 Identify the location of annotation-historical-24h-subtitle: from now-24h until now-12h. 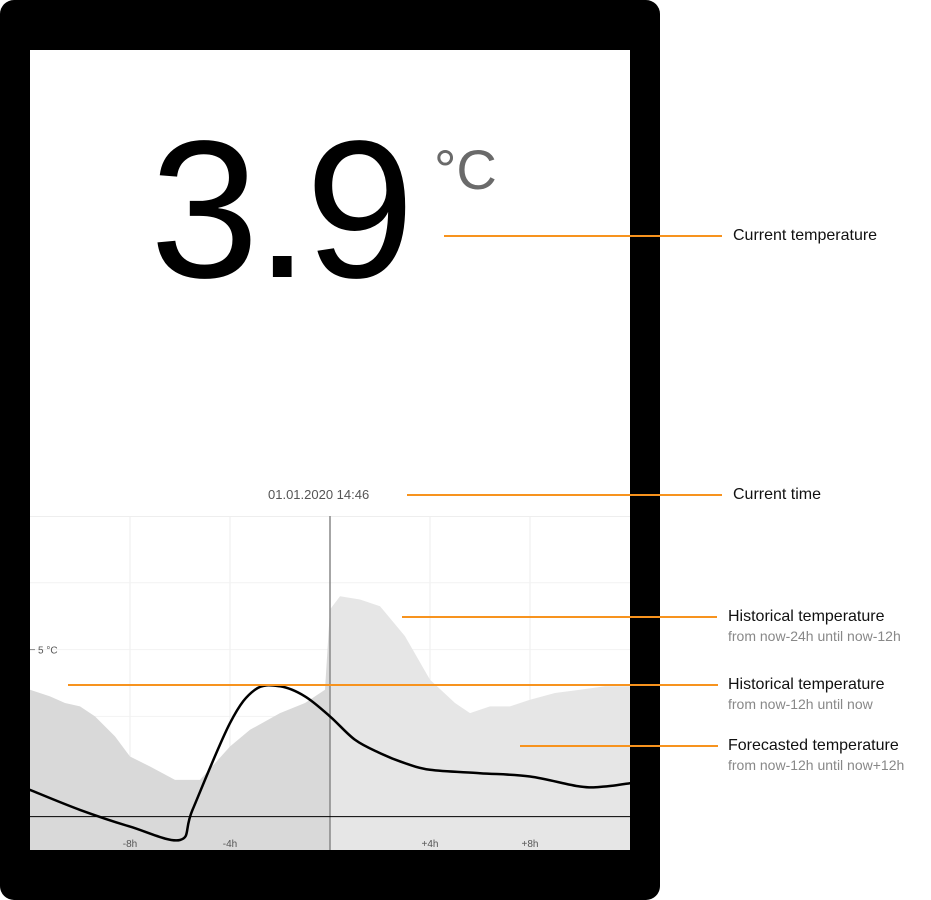
(814, 636).